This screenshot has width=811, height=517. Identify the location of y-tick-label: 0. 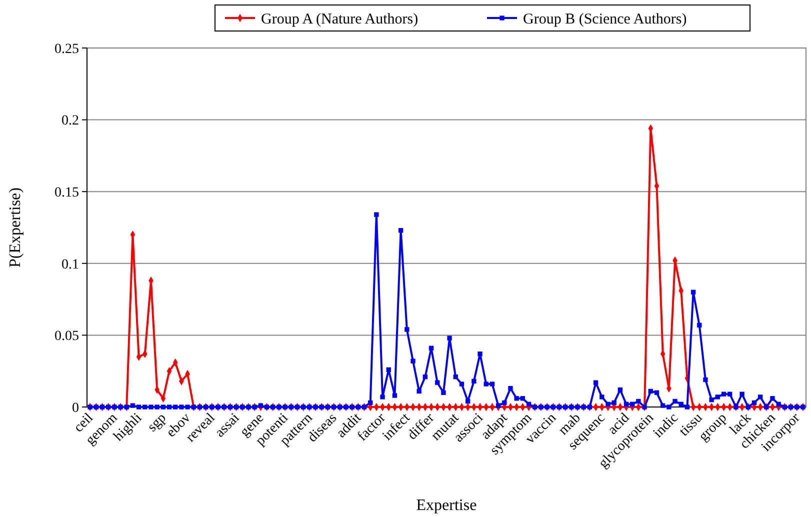
(75, 408).